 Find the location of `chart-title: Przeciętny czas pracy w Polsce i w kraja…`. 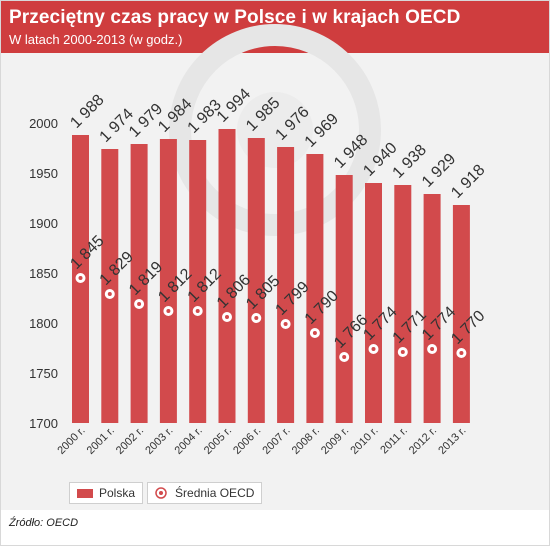

chart-title: Przeciętny czas pracy w Polsce i w kraja… is located at coordinates (235, 17).